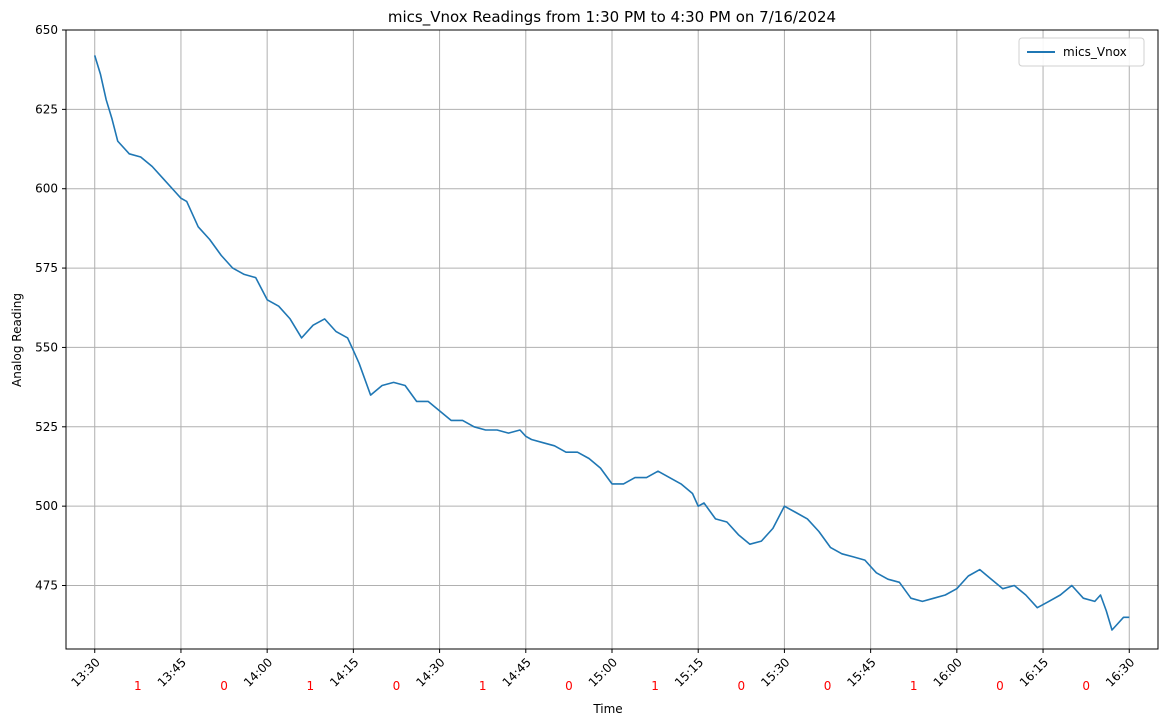 Image resolution: width=1160 pixels, height=725 pixels. What do you see at coordinates (46, 189) in the screenshot?
I see `y-tick-label: 600` at bounding box center [46, 189].